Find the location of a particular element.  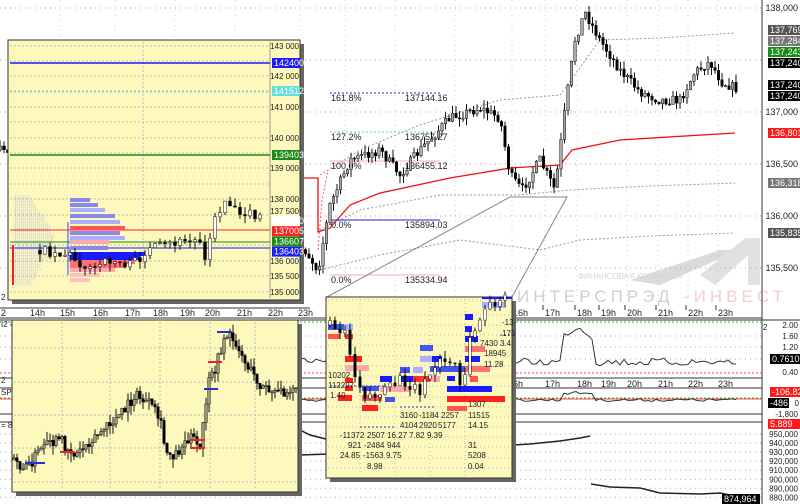

footprint-number: 10202 is located at coordinates (339, 375).